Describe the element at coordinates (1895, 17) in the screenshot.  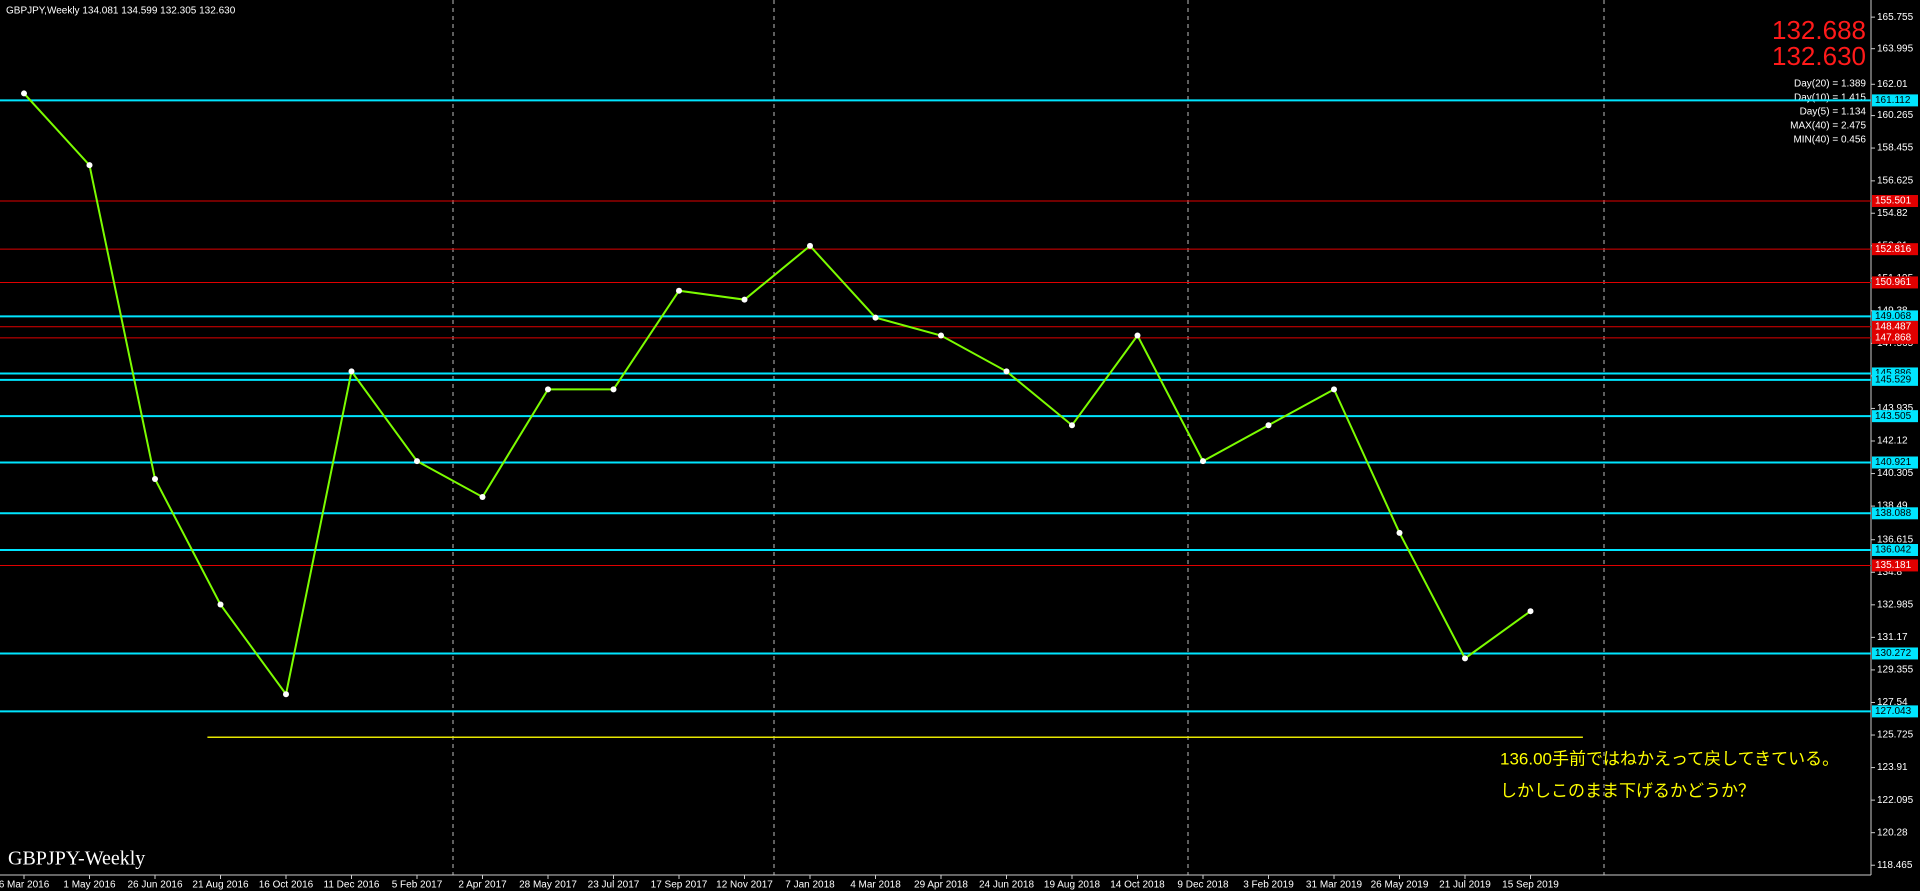
I see `y-tick-label: 165.755` at that location.